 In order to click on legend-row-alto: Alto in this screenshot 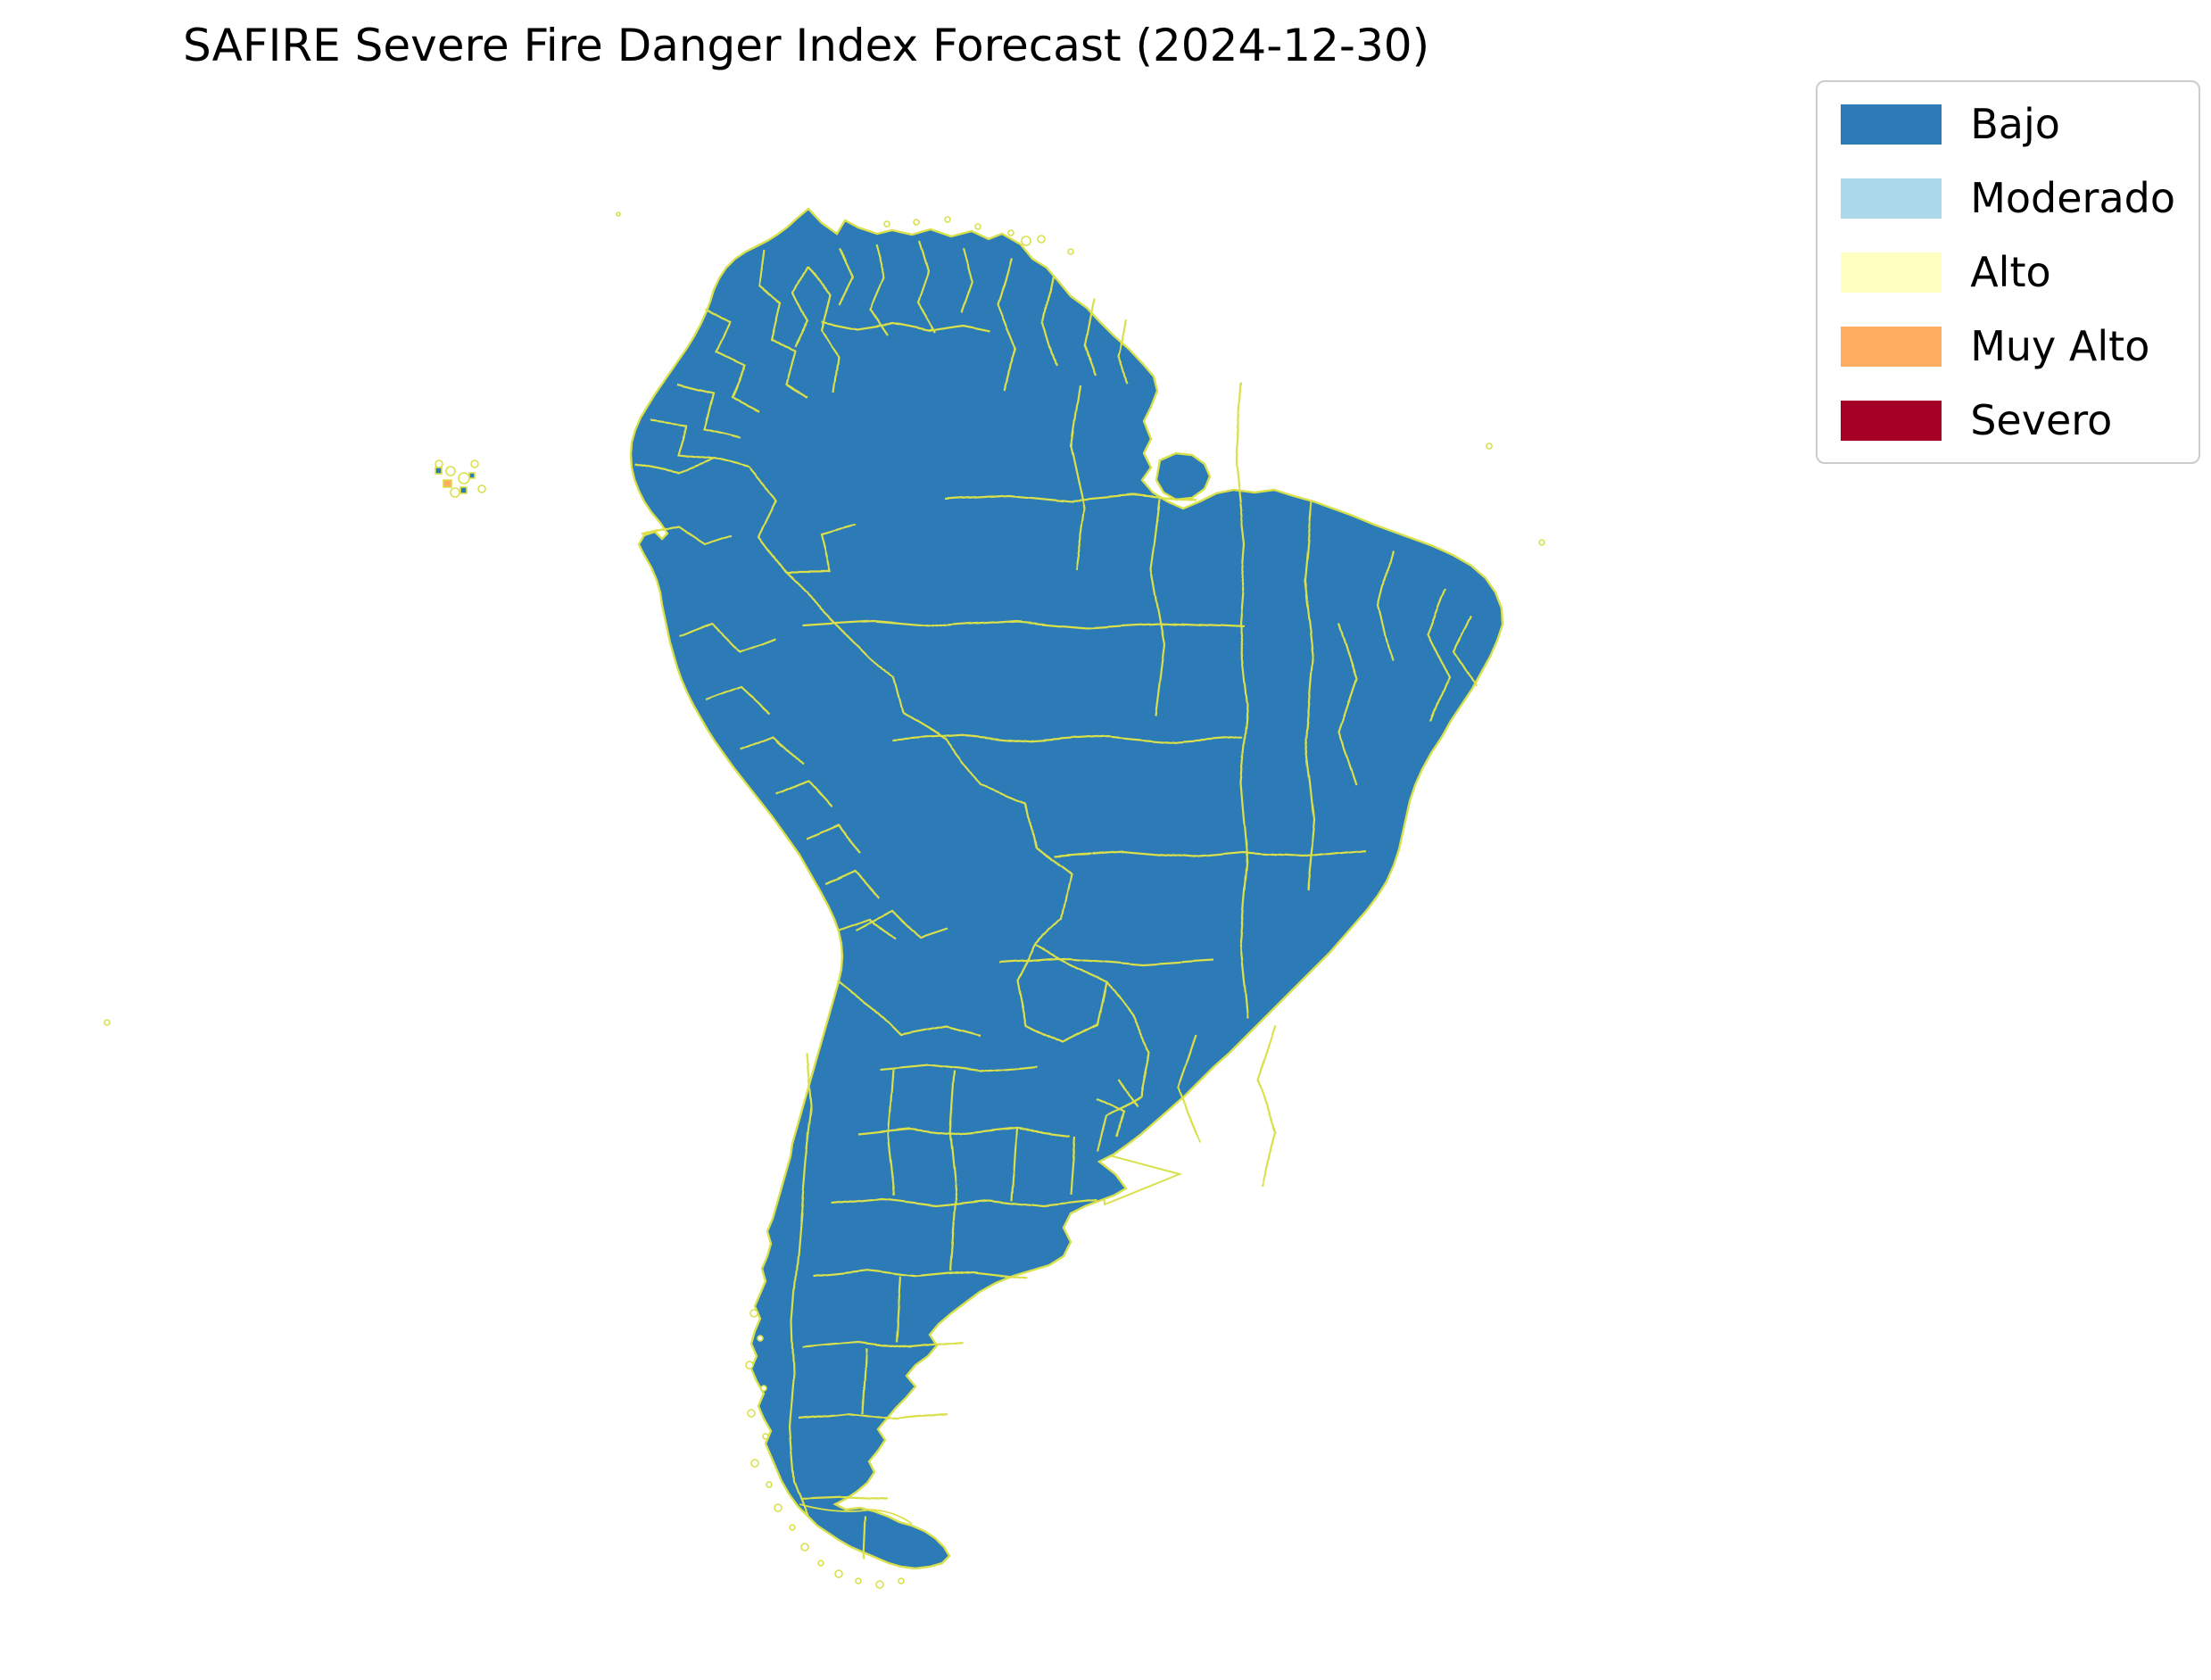, I will do `click(2008, 272)`.